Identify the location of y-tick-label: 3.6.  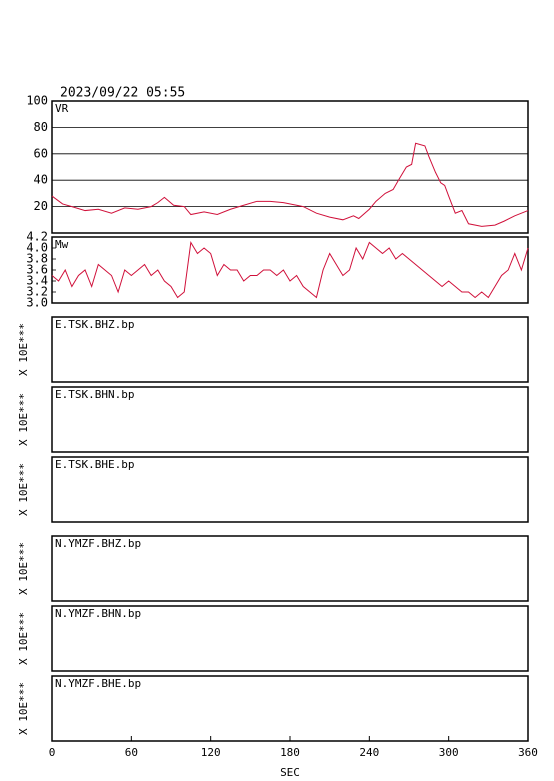
(37, 270).